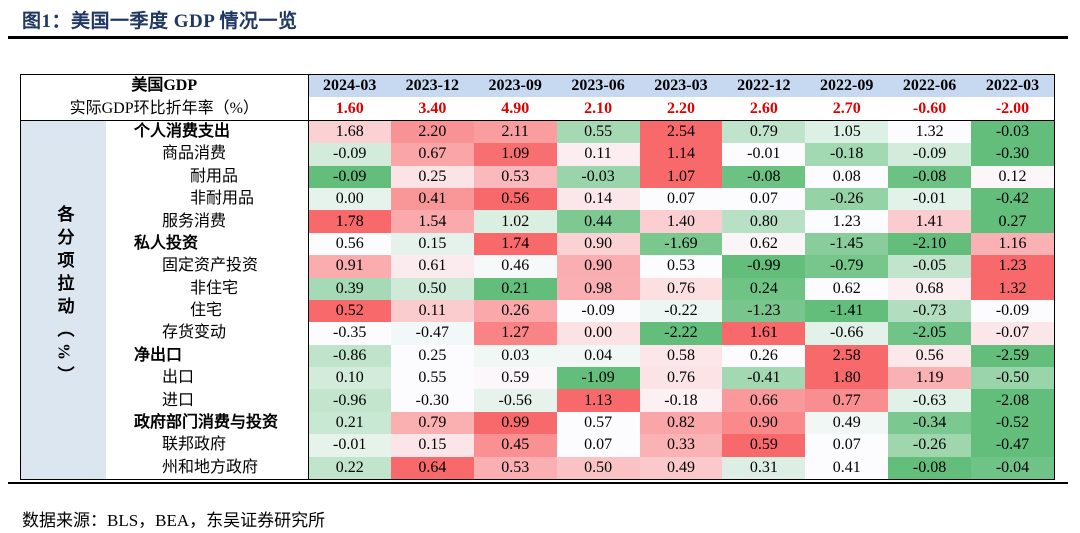  Describe the element at coordinates (432, 400) in the screenshot. I see `heatmap-cell: -0.30` at that location.